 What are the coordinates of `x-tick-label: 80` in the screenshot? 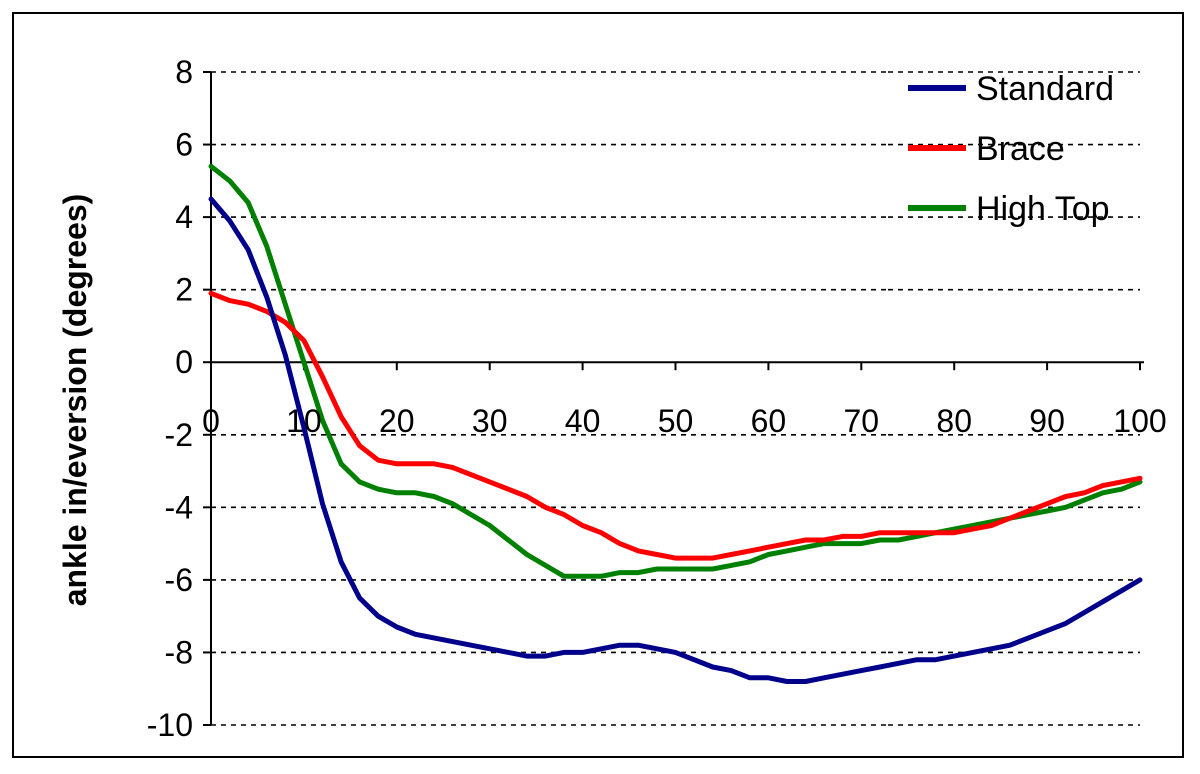 It's located at (954, 421).